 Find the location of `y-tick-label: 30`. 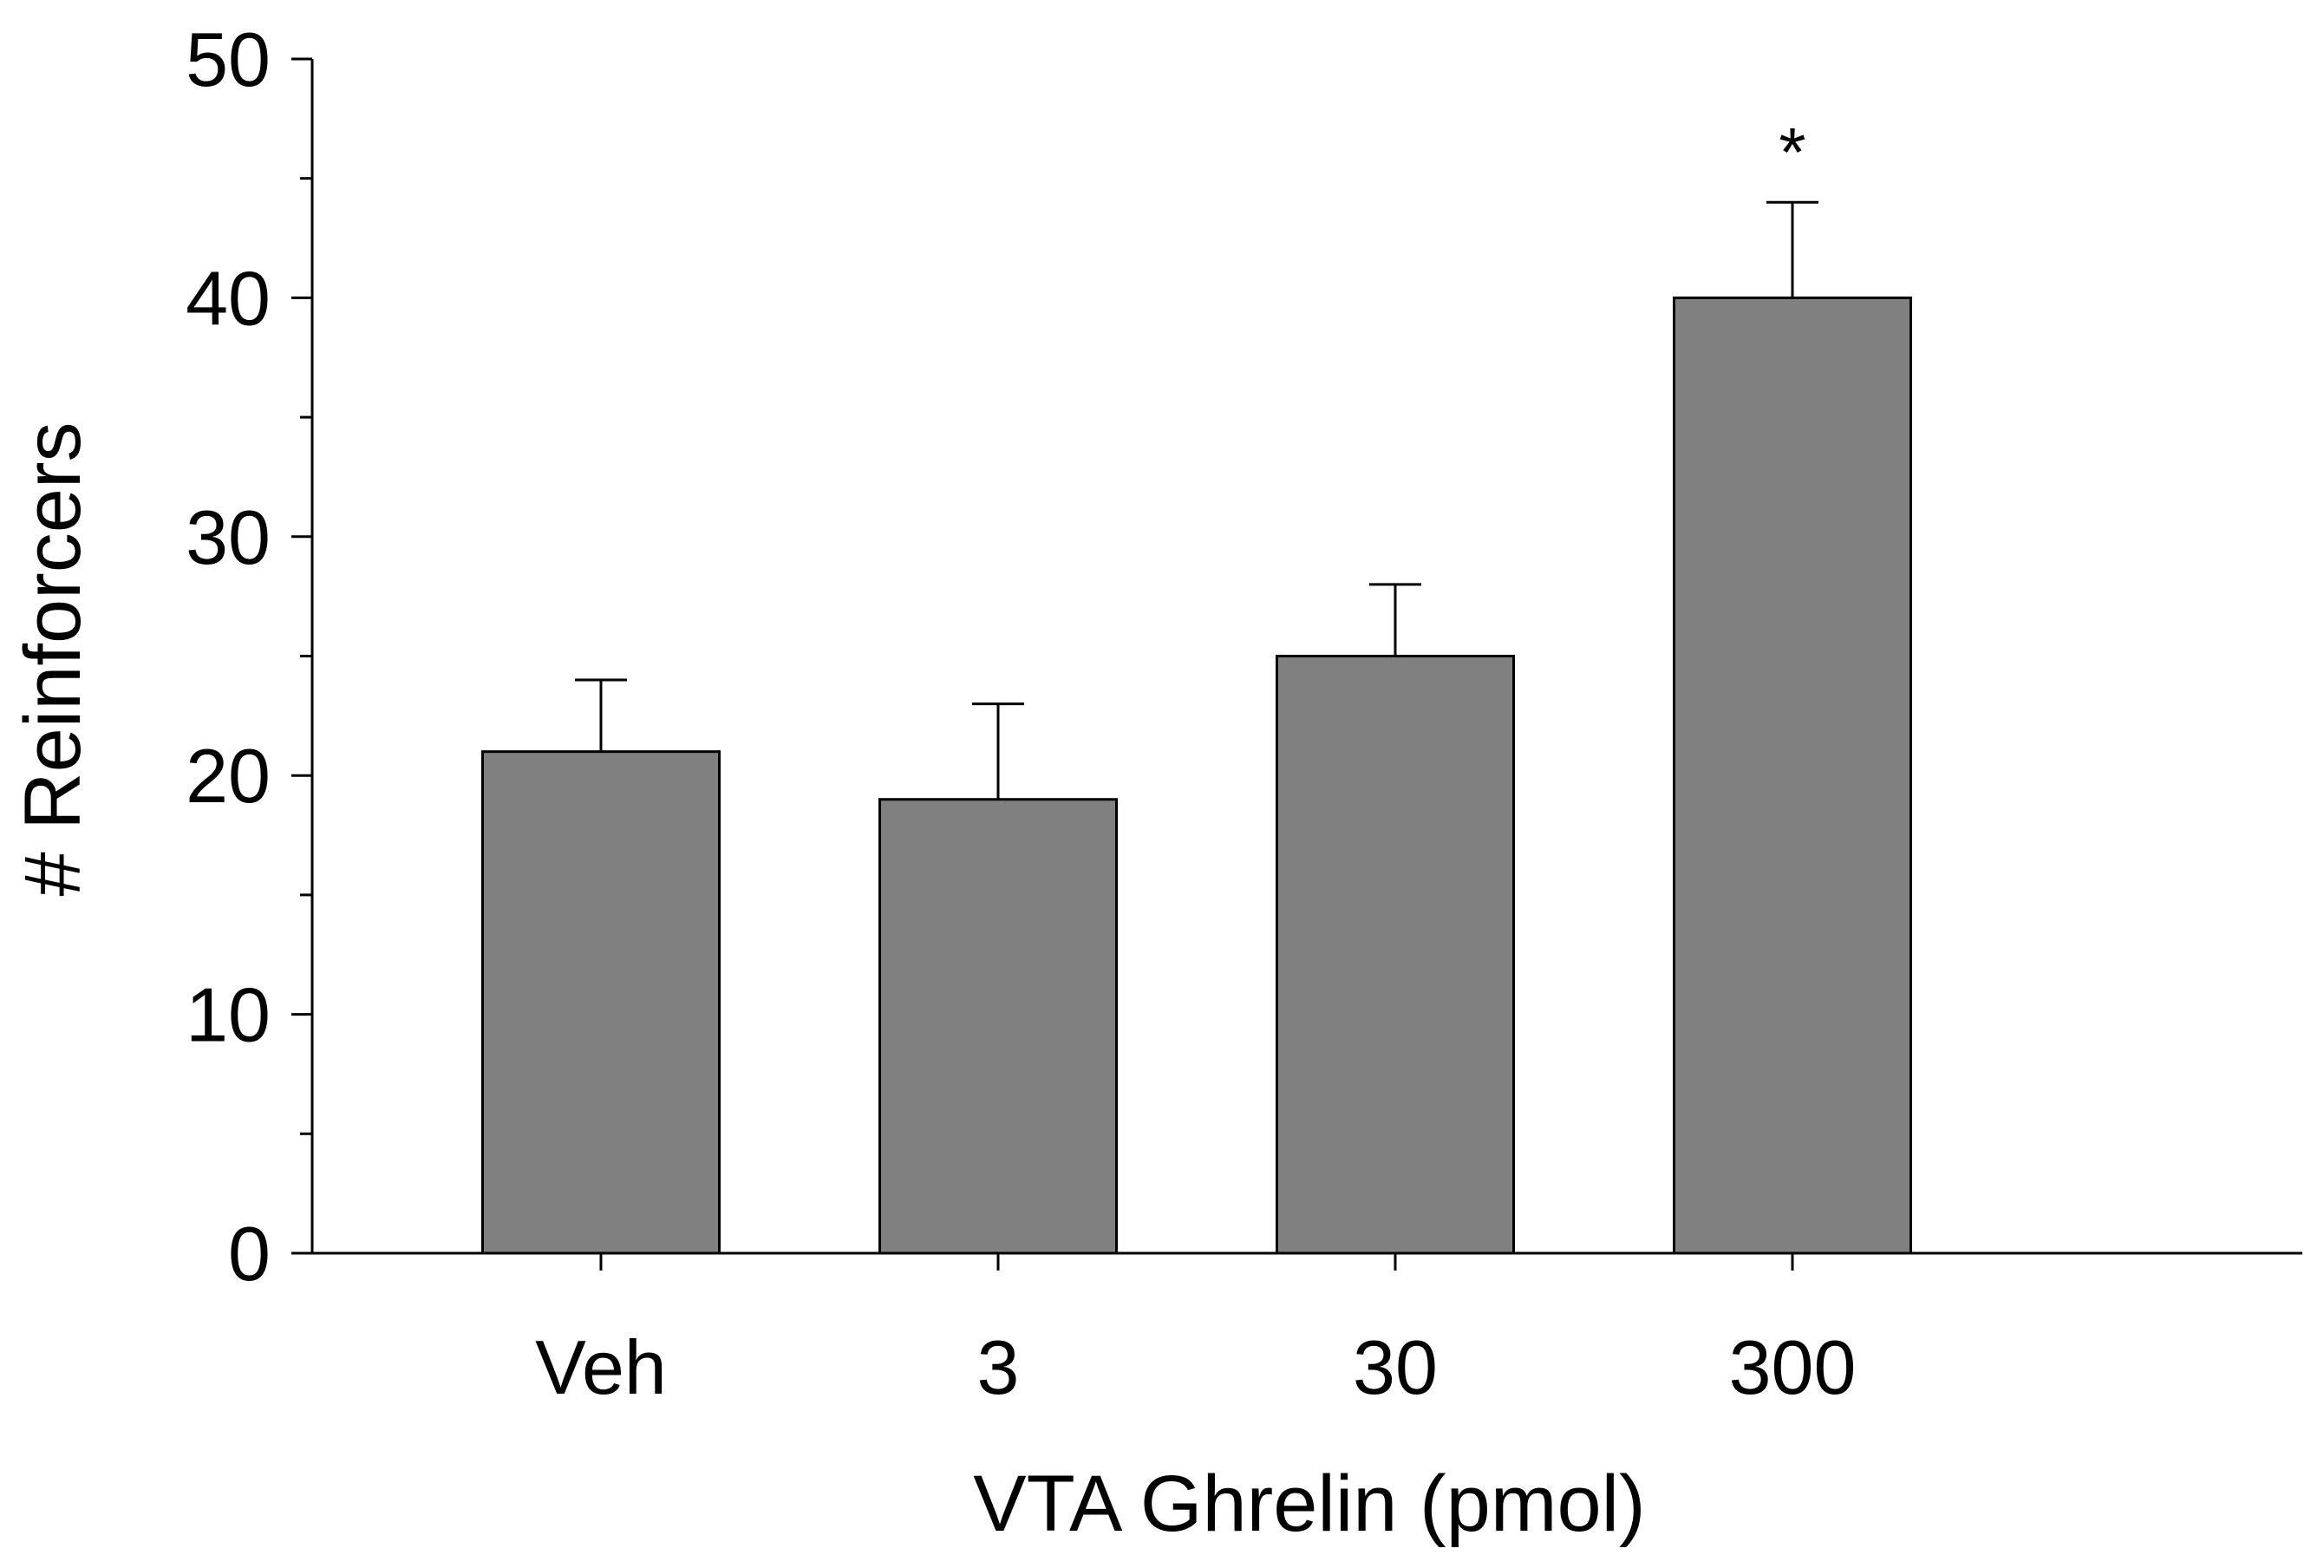

y-tick-label: 30 is located at coordinates (228, 537).